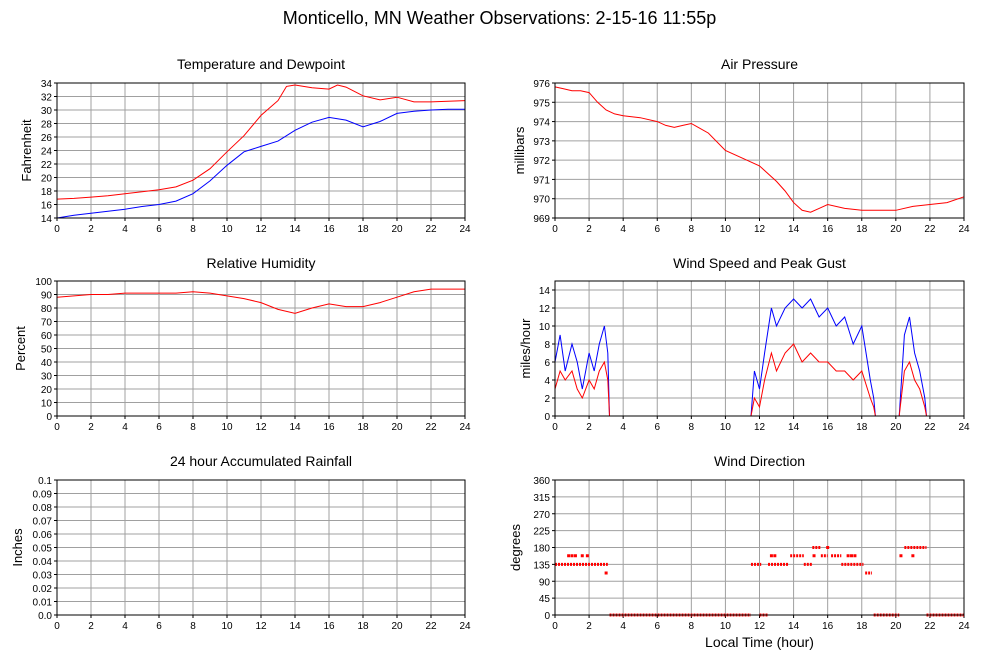  Describe the element at coordinates (47, 219) in the screenshot. I see `y-tick-label: 14` at that location.